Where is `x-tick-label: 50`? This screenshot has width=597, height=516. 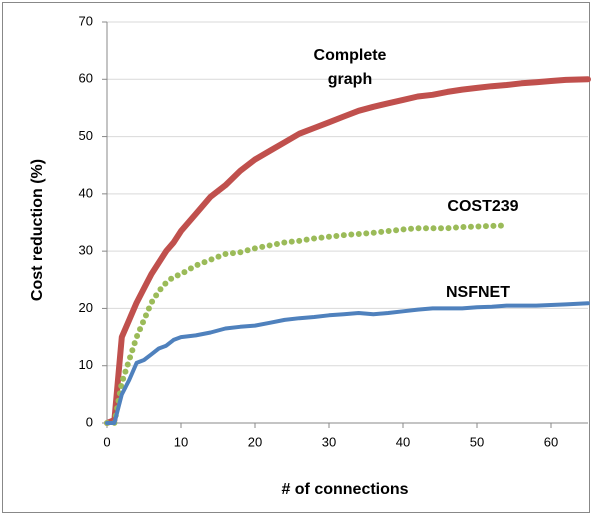 x-tick-label: 50 is located at coordinates (477, 441).